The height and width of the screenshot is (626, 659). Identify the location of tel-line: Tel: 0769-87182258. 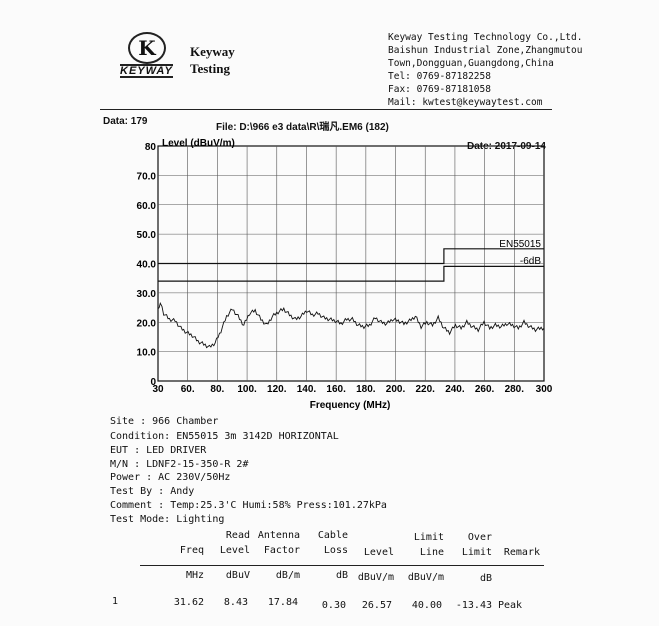
(439, 76).